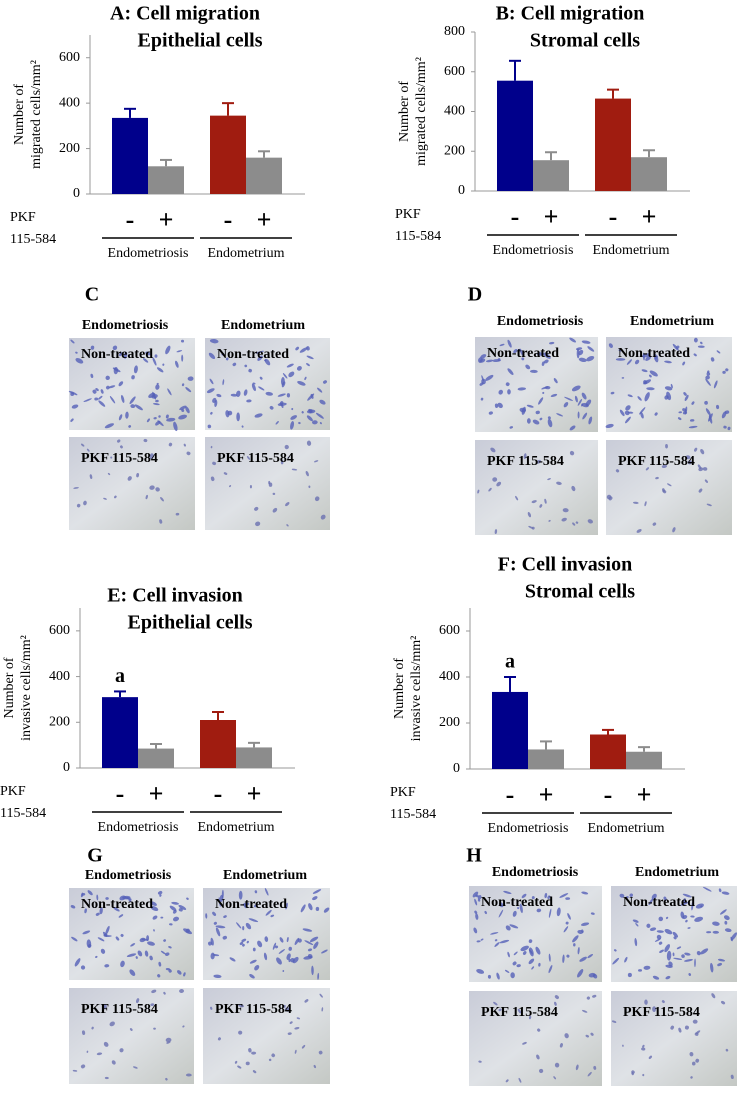  I want to click on bar, so click(649, 174).